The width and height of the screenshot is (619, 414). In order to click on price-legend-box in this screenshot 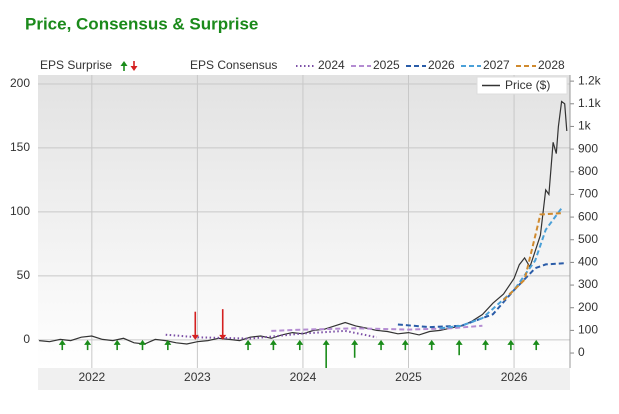, I will do `click(522, 85)`.